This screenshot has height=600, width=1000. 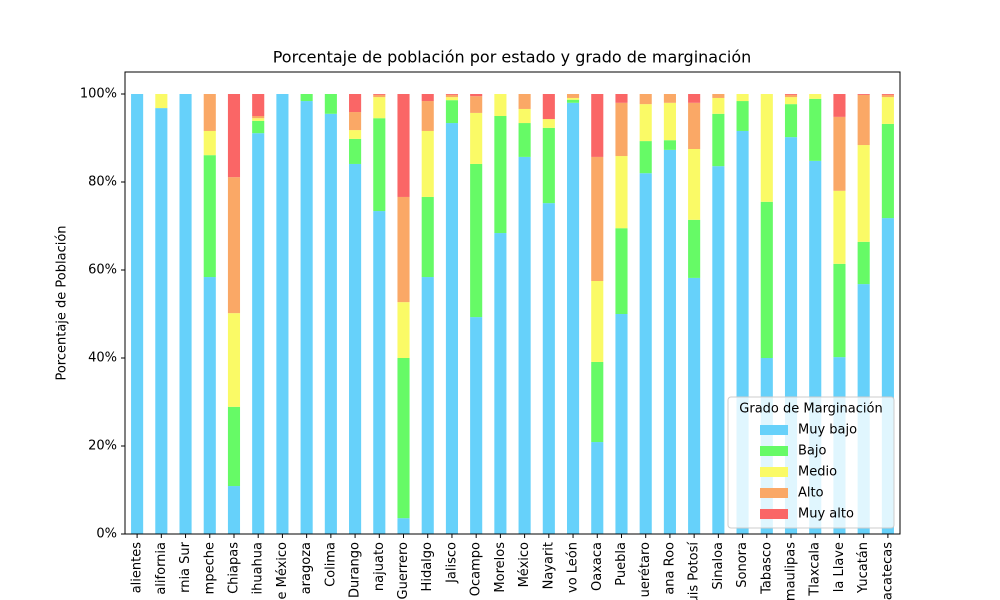 What do you see at coordinates (812, 451) in the screenshot?
I see `legend-label: Bajo` at bounding box center [812, 451].